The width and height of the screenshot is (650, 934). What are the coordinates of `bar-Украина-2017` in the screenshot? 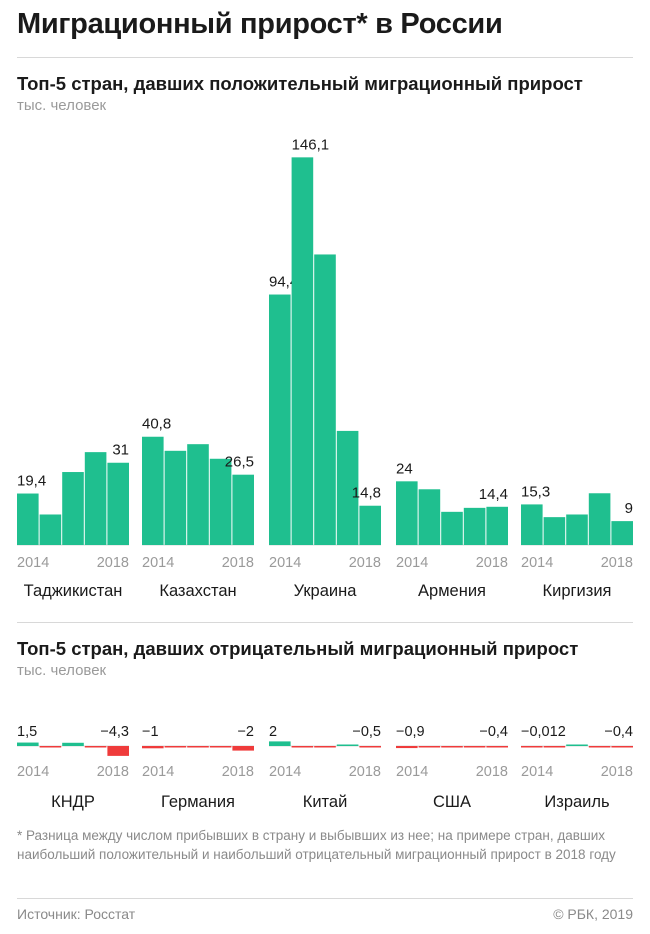 It's located at (347, 487).